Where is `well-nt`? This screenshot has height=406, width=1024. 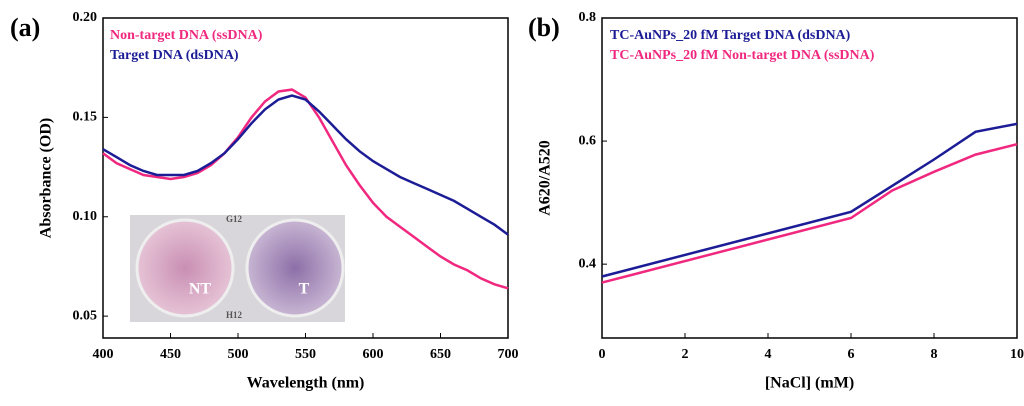 well-nt is located at coordinates (185, 268).